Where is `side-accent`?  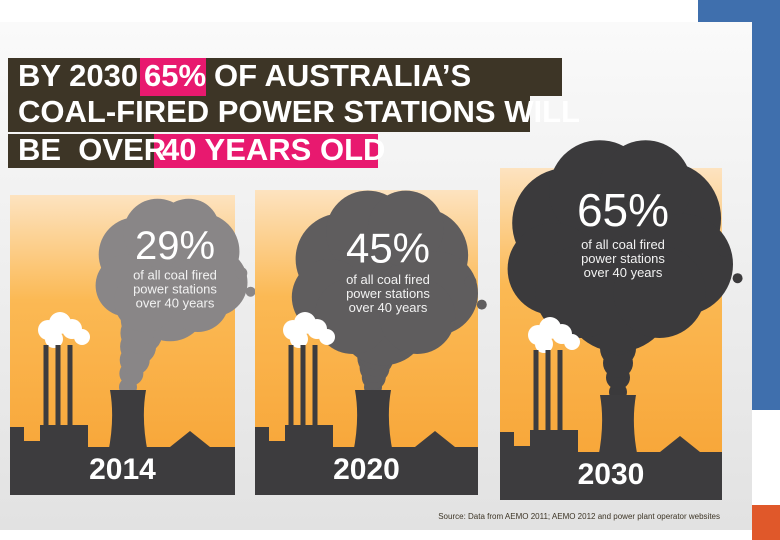
side-accent is located at coordinates (766, 522).